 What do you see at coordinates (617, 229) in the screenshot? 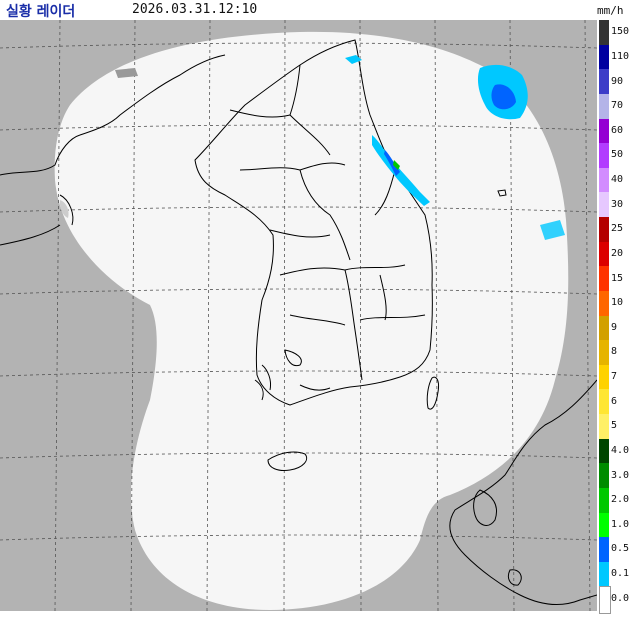
I see `legend-label: 25` at bounding box center [617, 229].